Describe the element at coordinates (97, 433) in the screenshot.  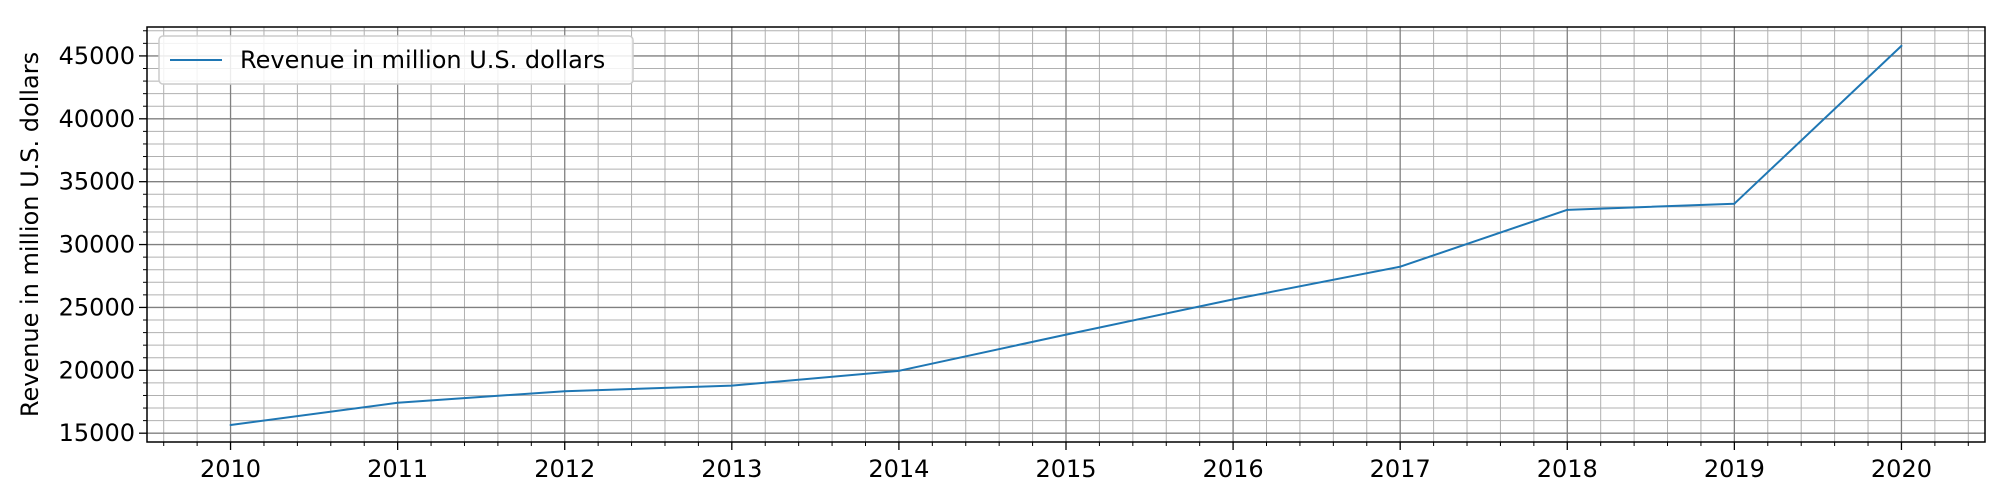
I see `y-tick-label: 15000` at that location.